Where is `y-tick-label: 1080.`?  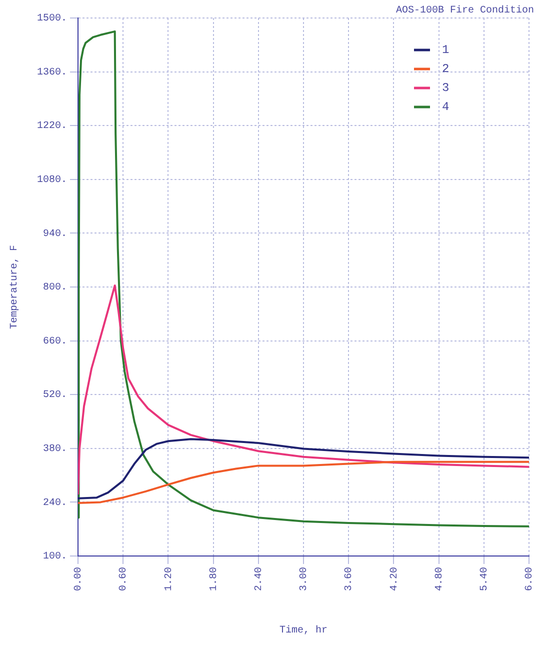 y-tick-label: 1080. is located at coordinates (52, 180).